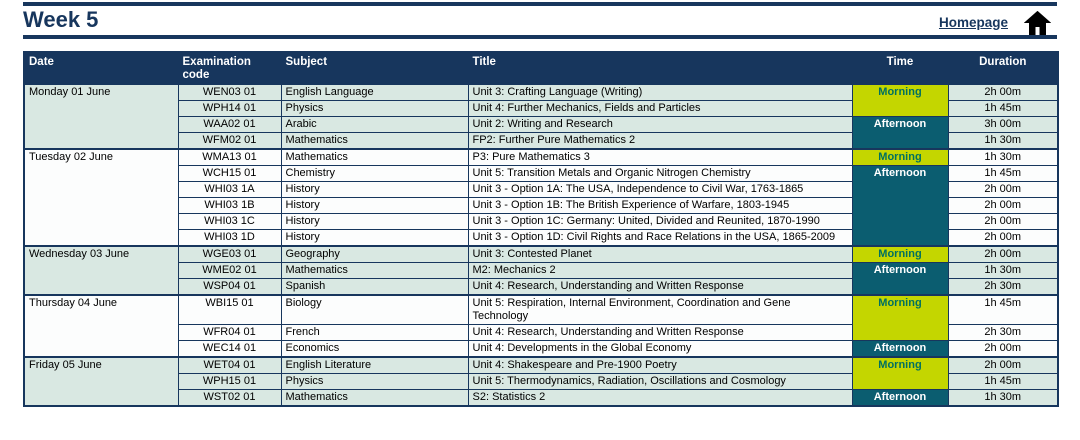 Image resolution: width=1080 pixels, height=440 pixels. I want to click on date-cell: Tuesday 02 June, so click(101, 197).